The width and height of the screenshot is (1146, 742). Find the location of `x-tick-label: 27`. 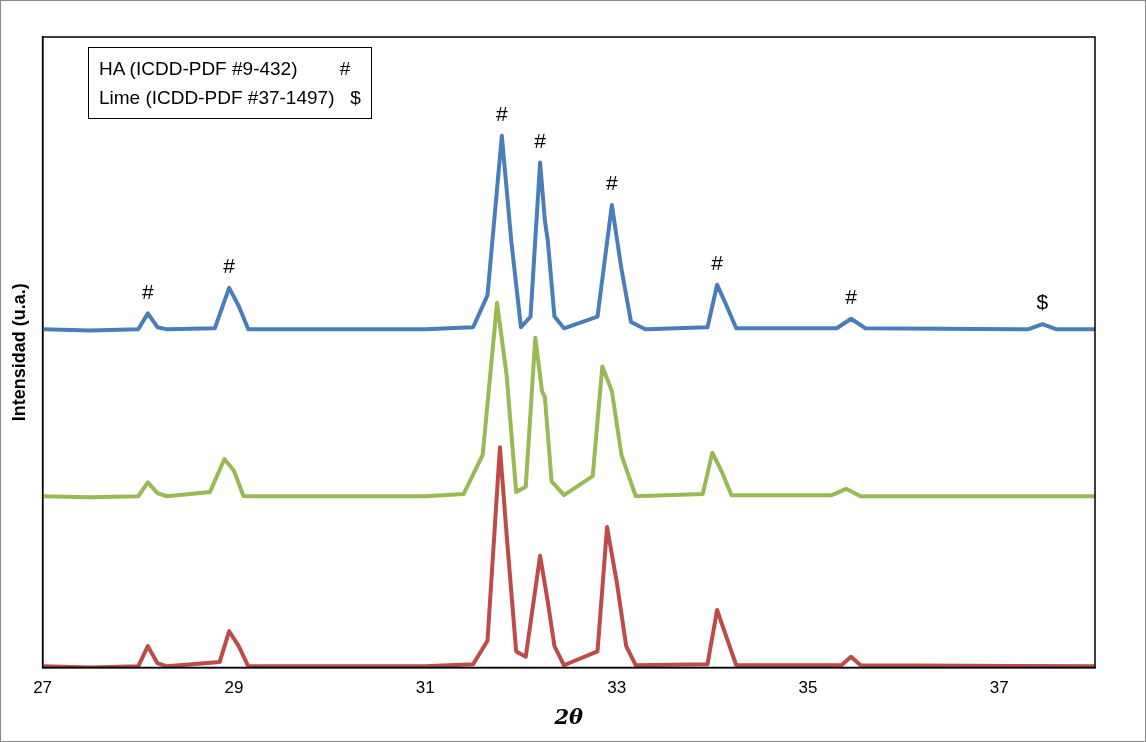

x-tick-label: 27 is located at coordinates (43, 688).